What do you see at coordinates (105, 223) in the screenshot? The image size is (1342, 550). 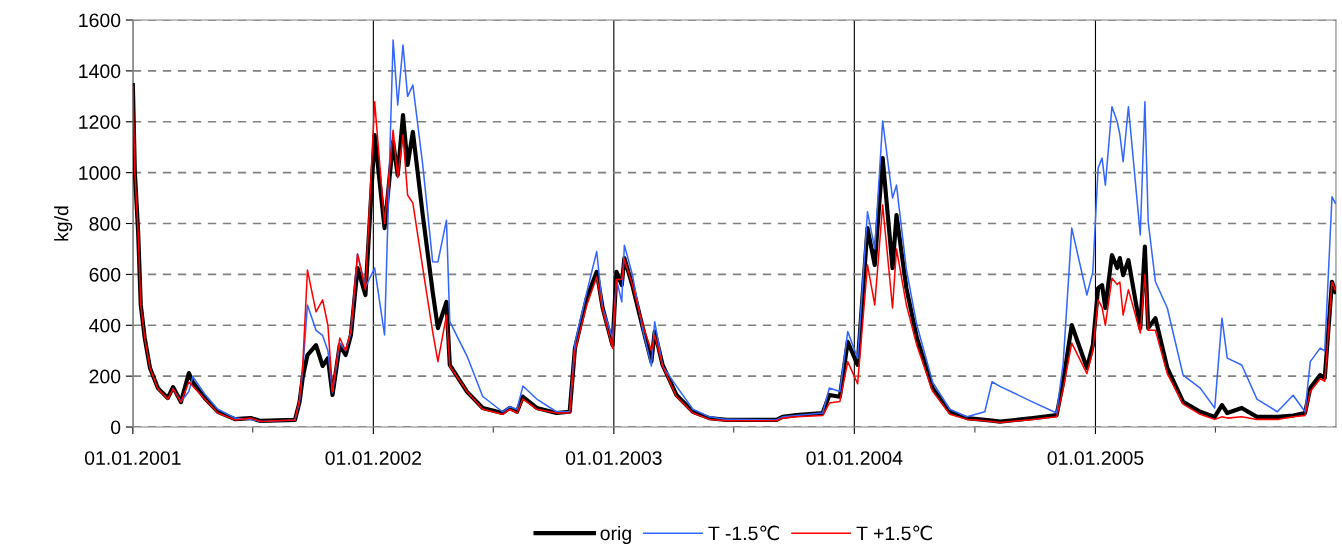 I see `y-tick-label: 800` at bounding box center [105, 223].